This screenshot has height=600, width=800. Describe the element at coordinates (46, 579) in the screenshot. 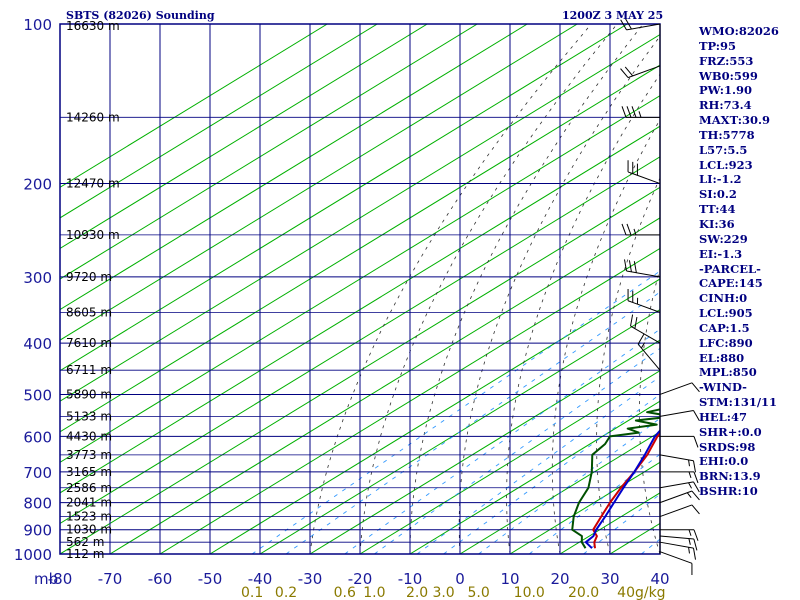

I see `pressure-unit-label: mb` at that location.